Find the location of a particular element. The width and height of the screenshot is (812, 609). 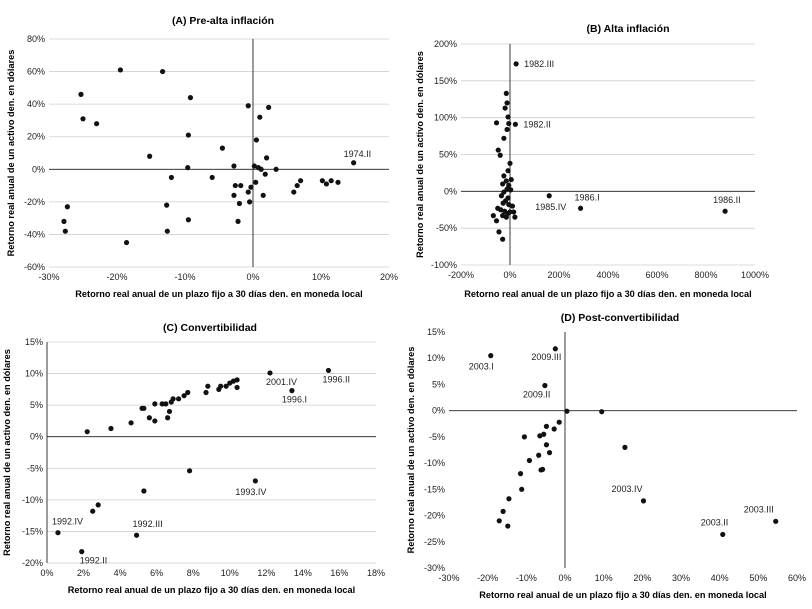

y-tick-label: 15% is located at coordinates (436, 332).